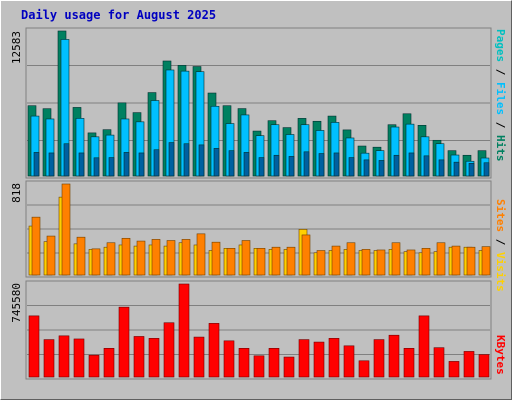 This screenshot has height=401, width=512. I want to click on legend-visits: Visits, so click(500, 272).